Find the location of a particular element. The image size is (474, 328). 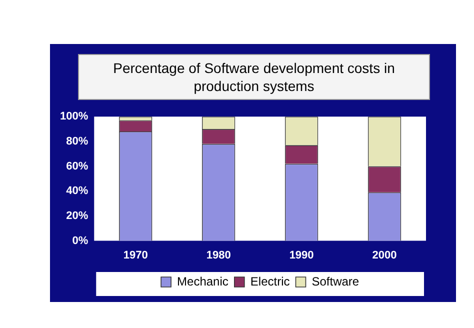

x-tick-label: 1990 is located at coordinates (301, 255).